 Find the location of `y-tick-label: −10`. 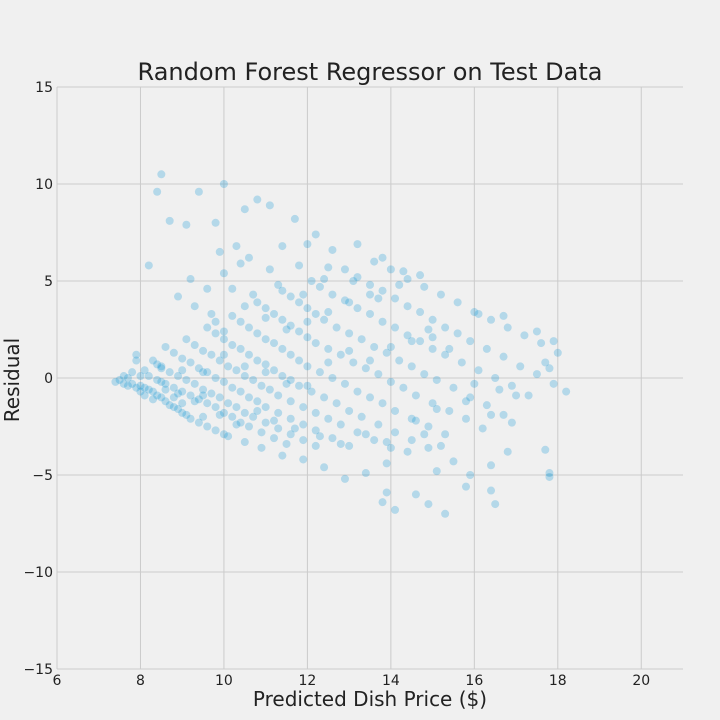

y-tick-label: −10 is located at coordinates (38, 573).